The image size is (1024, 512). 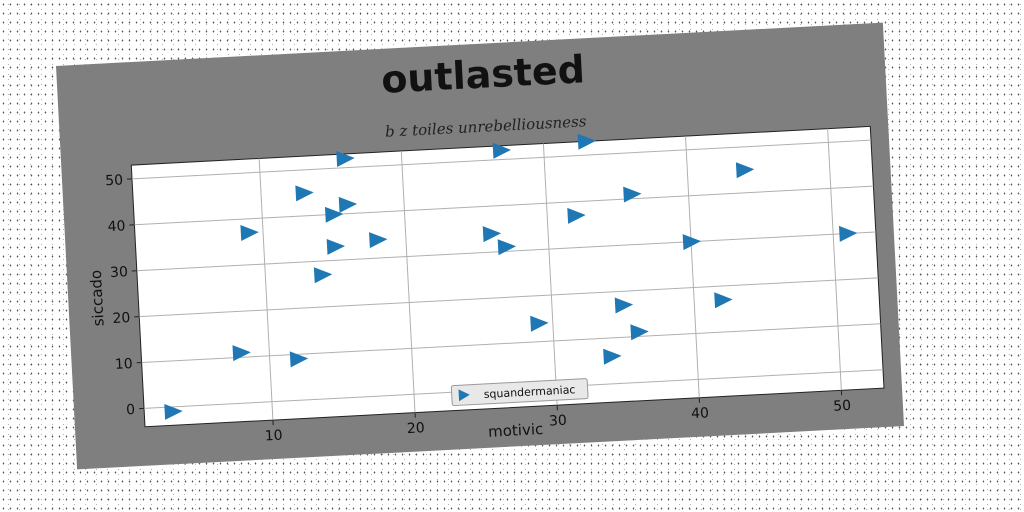 I want to click on chart-subtitle: b z toiles unrebelliousness, so click(x=486, y=126).